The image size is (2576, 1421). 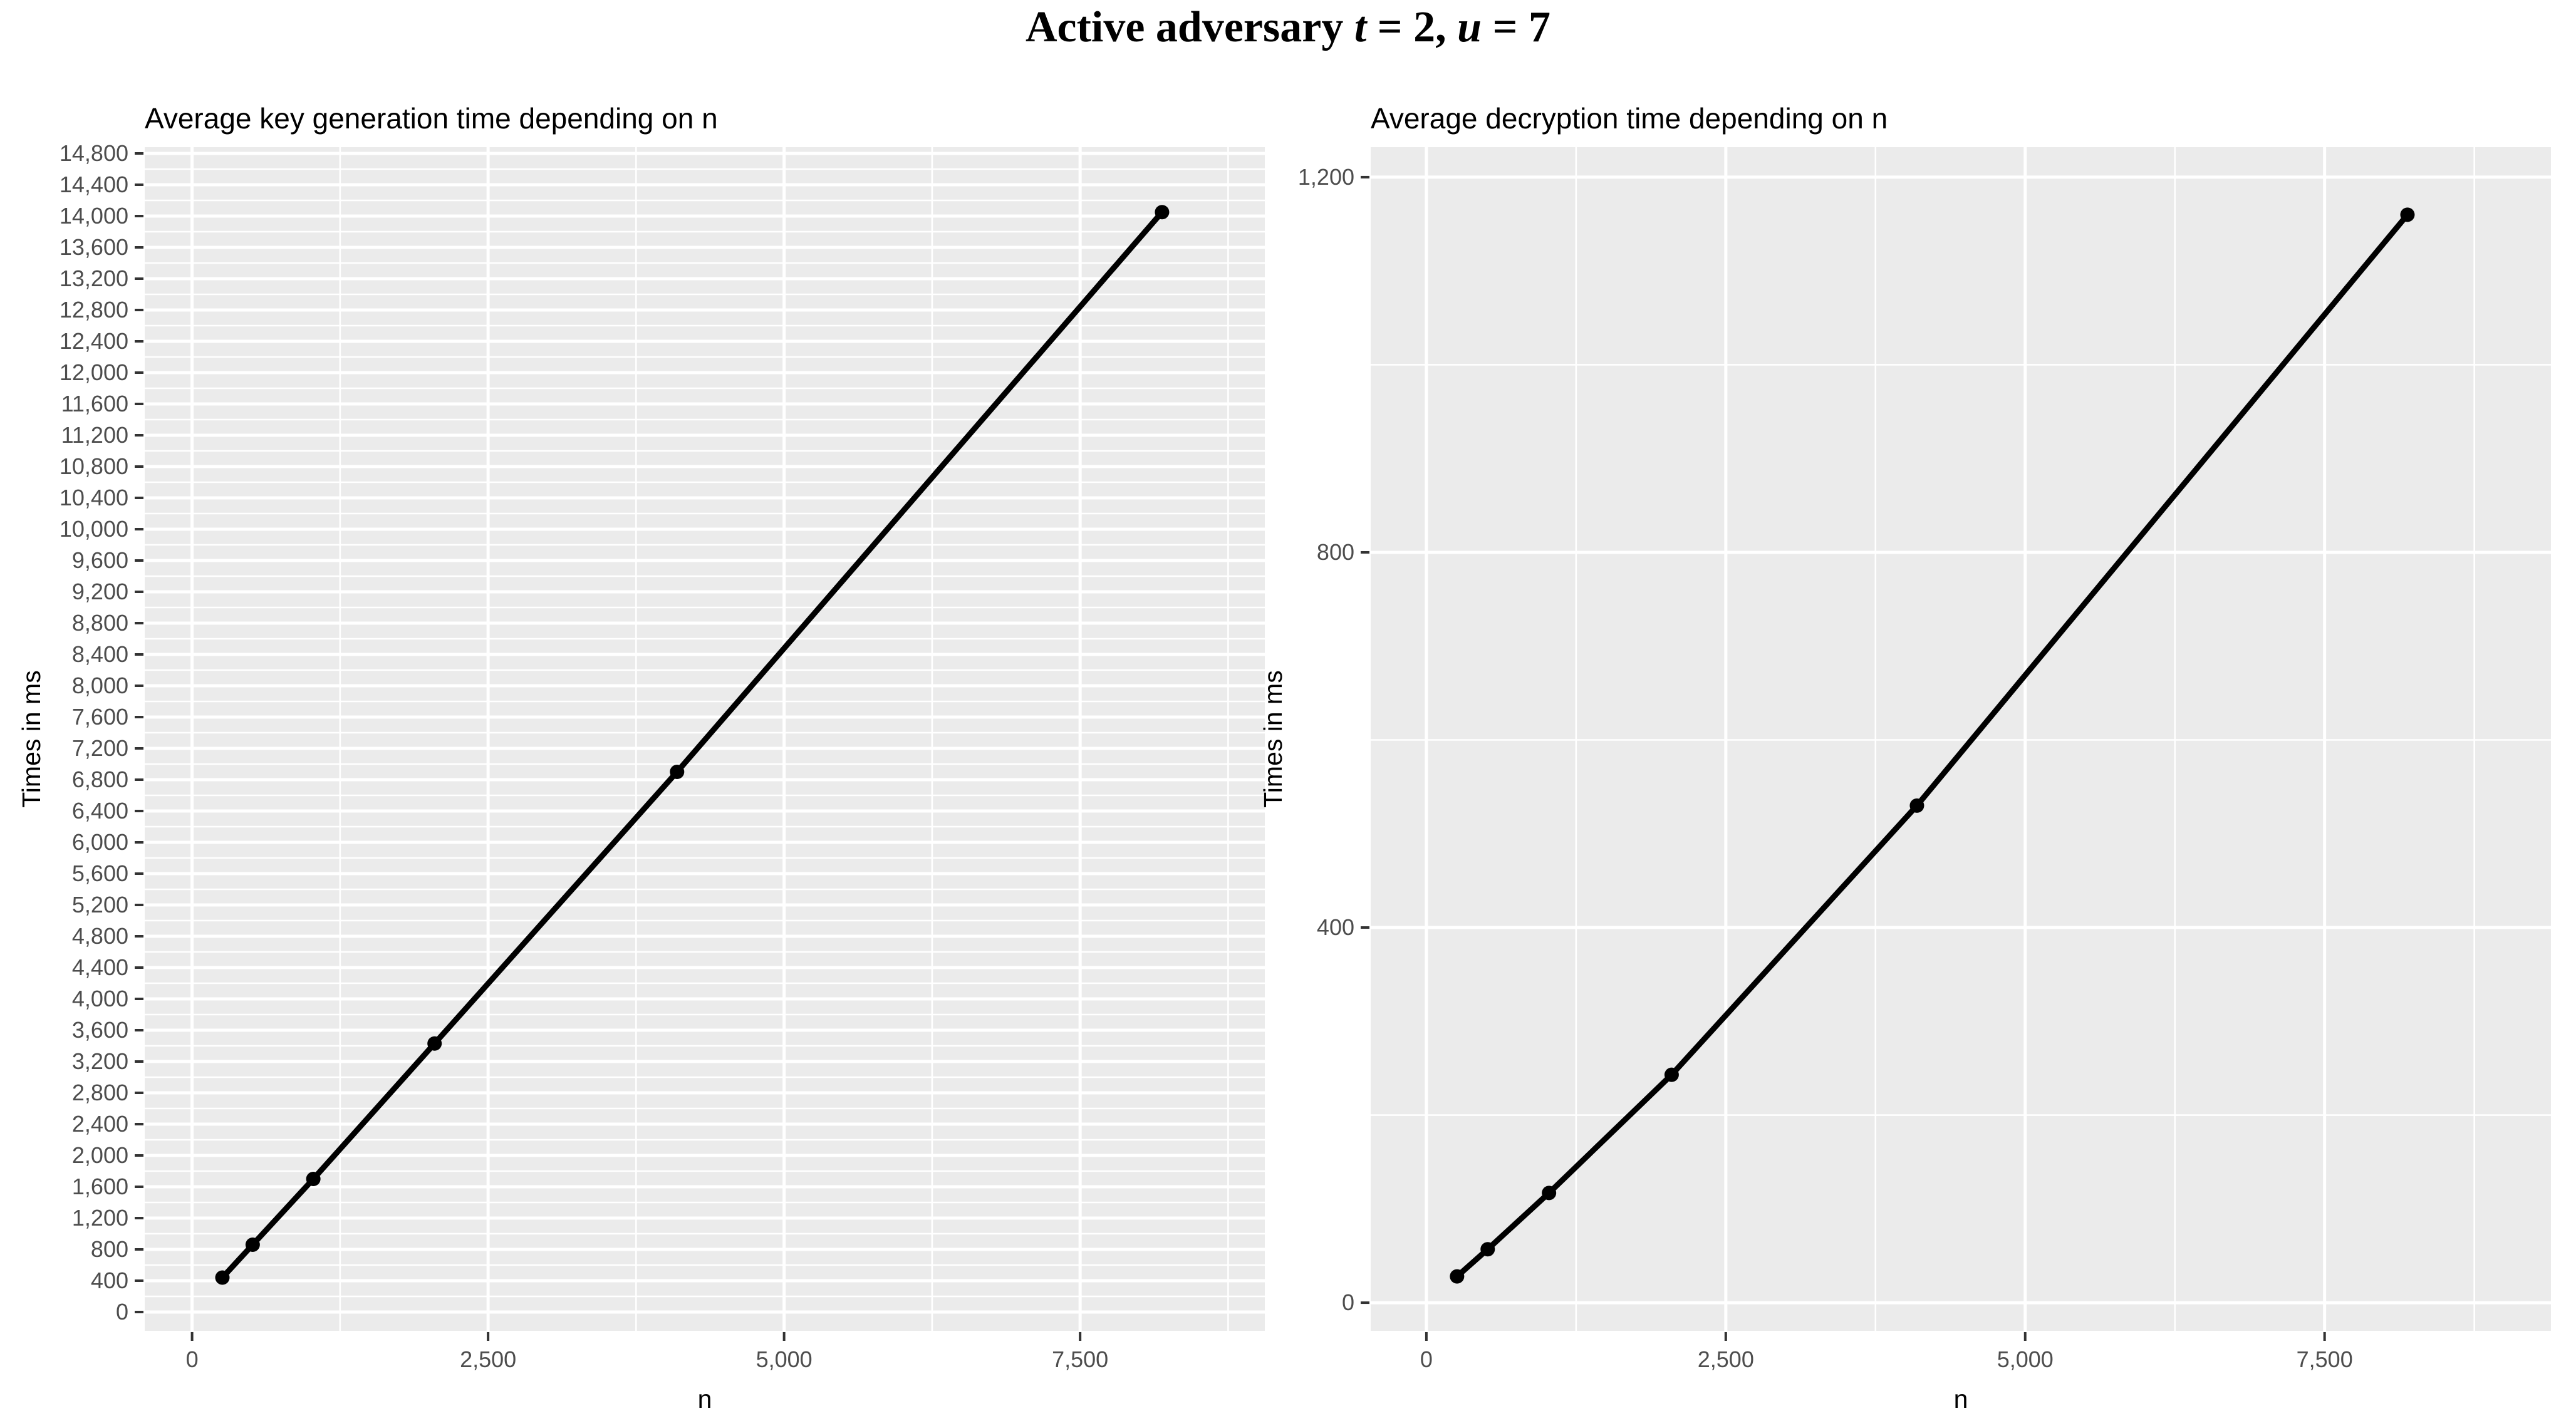 What do you see at coordinates (1469, 27) in the screenshot?
I see `main-title-var-u: u` at bounding box center [1469, 27].